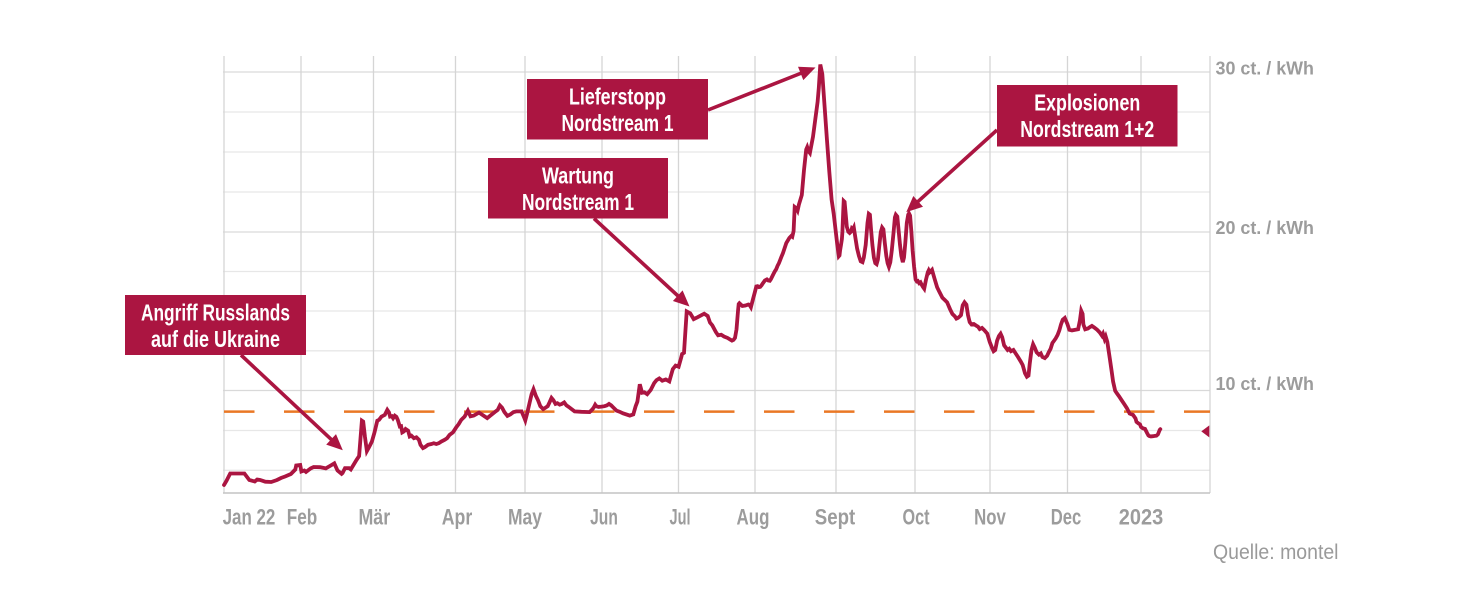 The width and height of the screenshot is (1464, 607). I want to click on svg-text: Angriff Russlands, so click(215, 313).